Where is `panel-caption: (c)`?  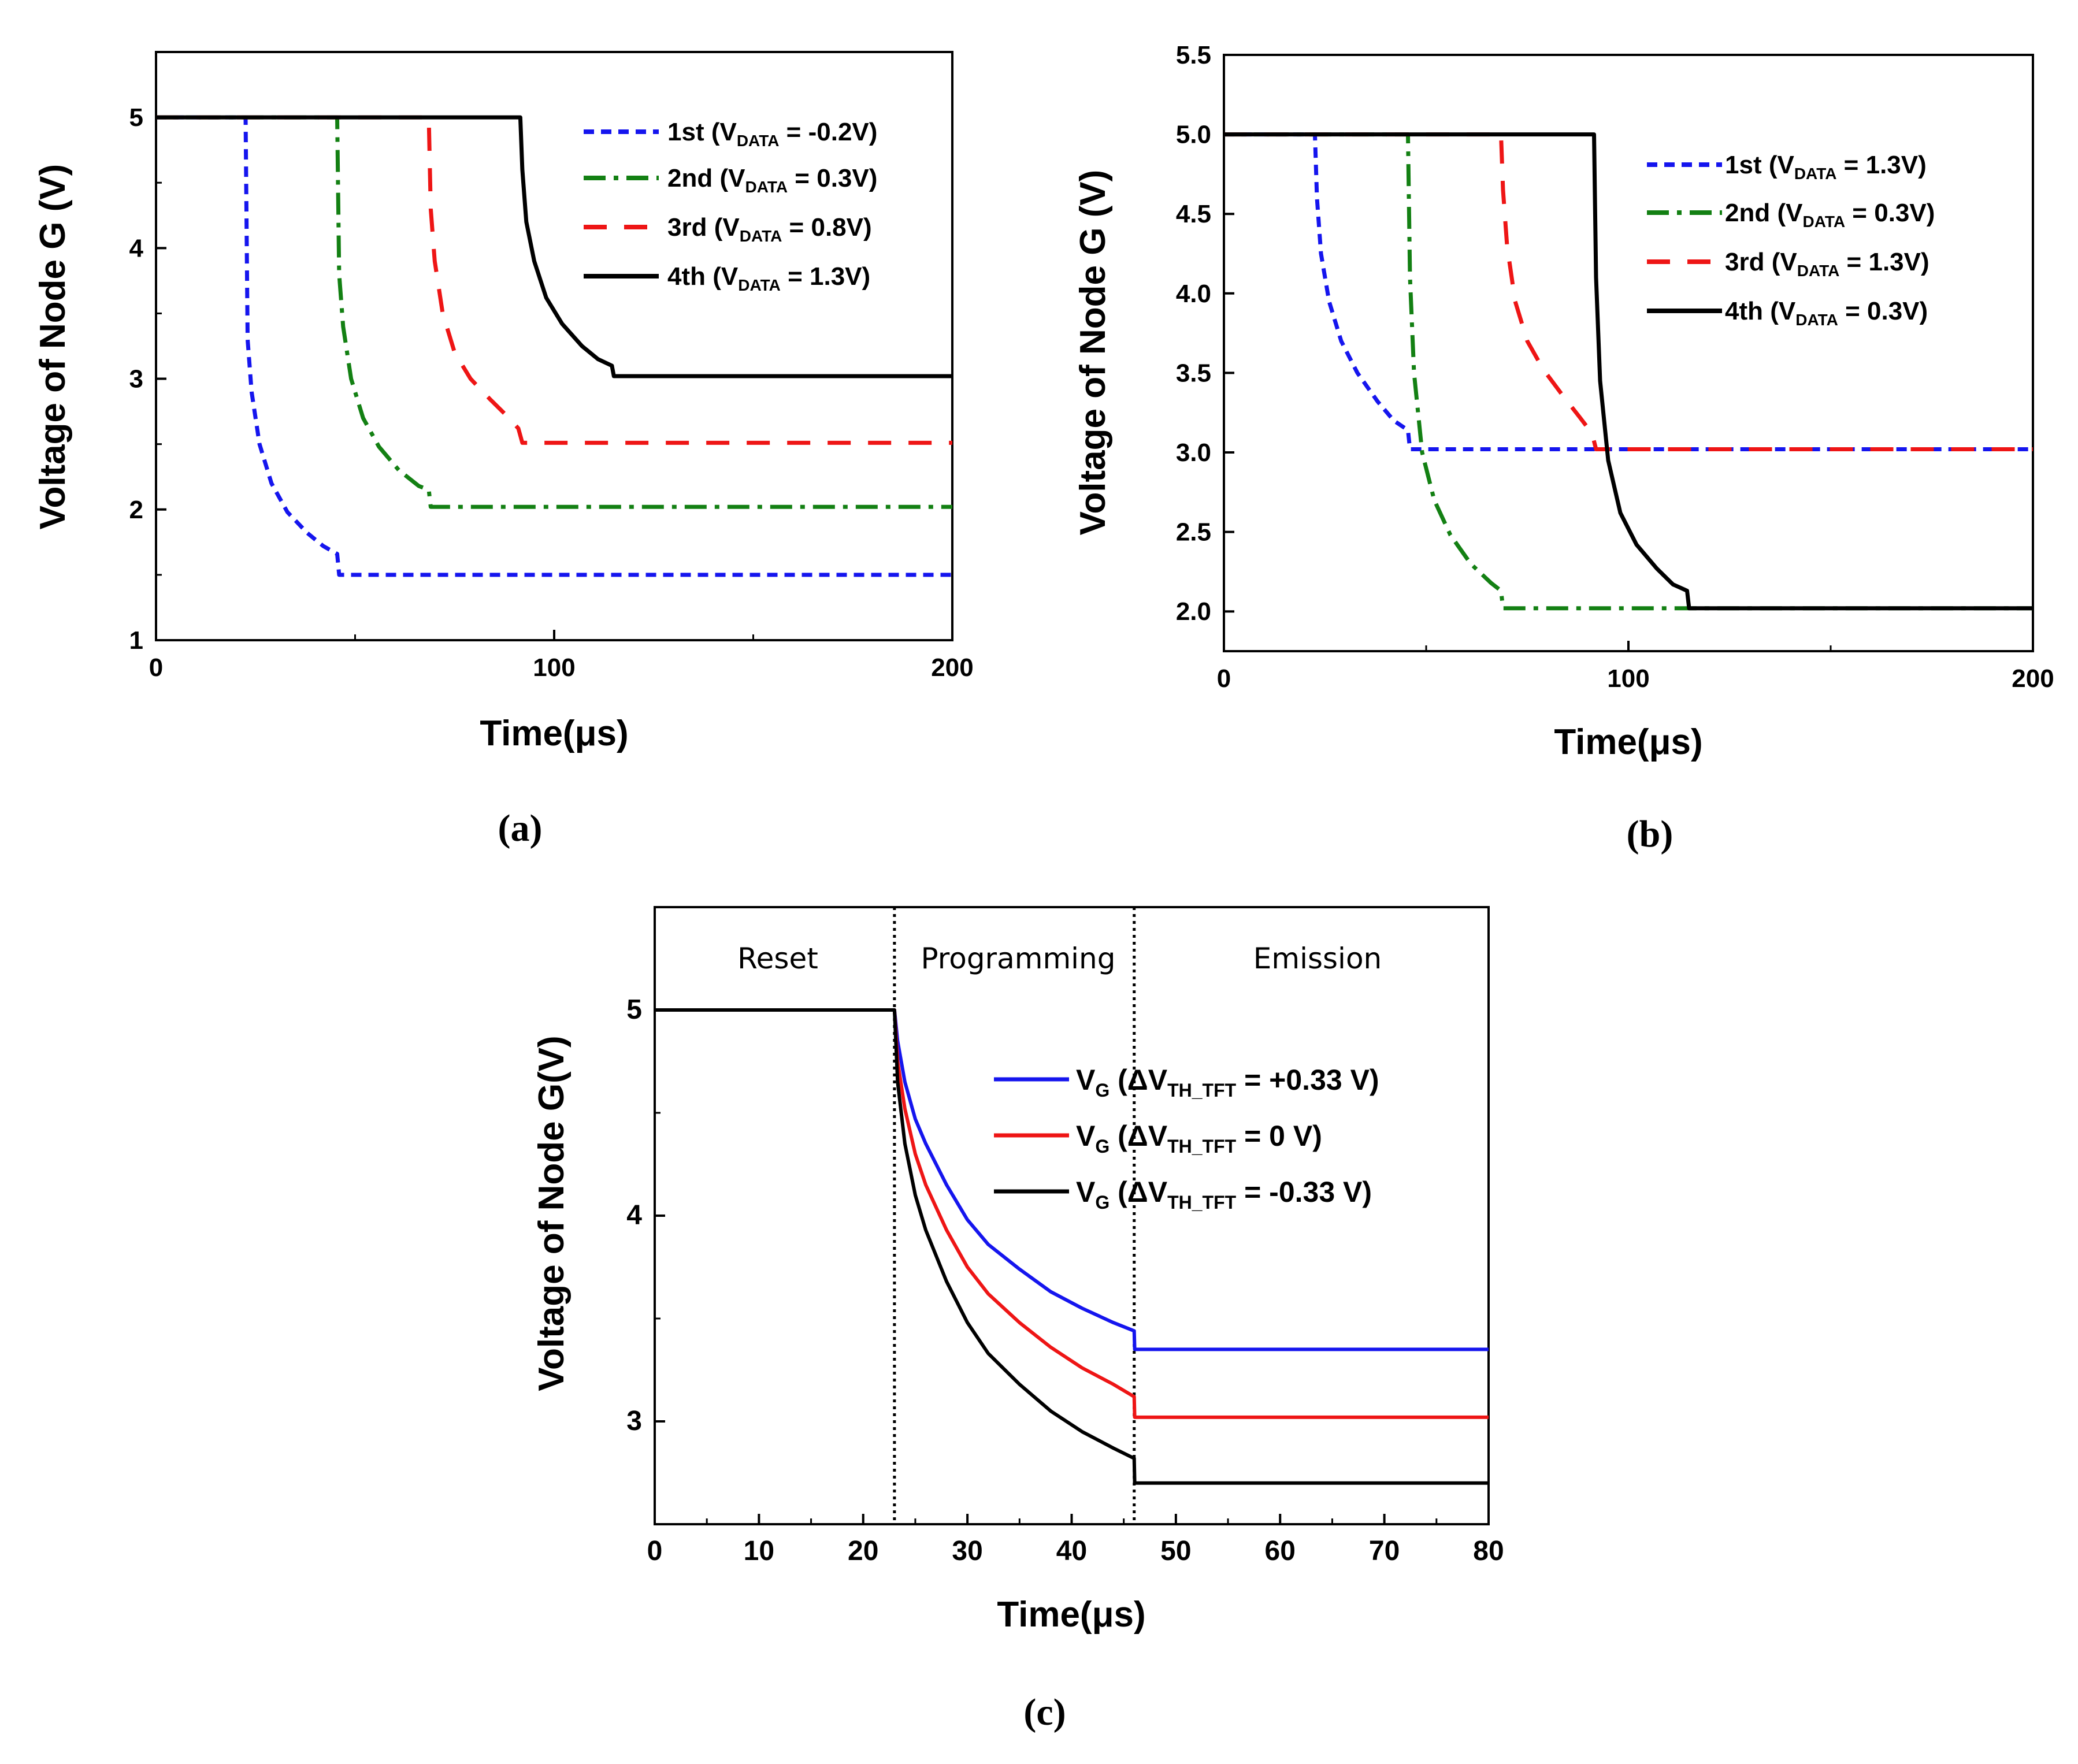 panel-caption: (c) is located at coordinates (1044, 1712).